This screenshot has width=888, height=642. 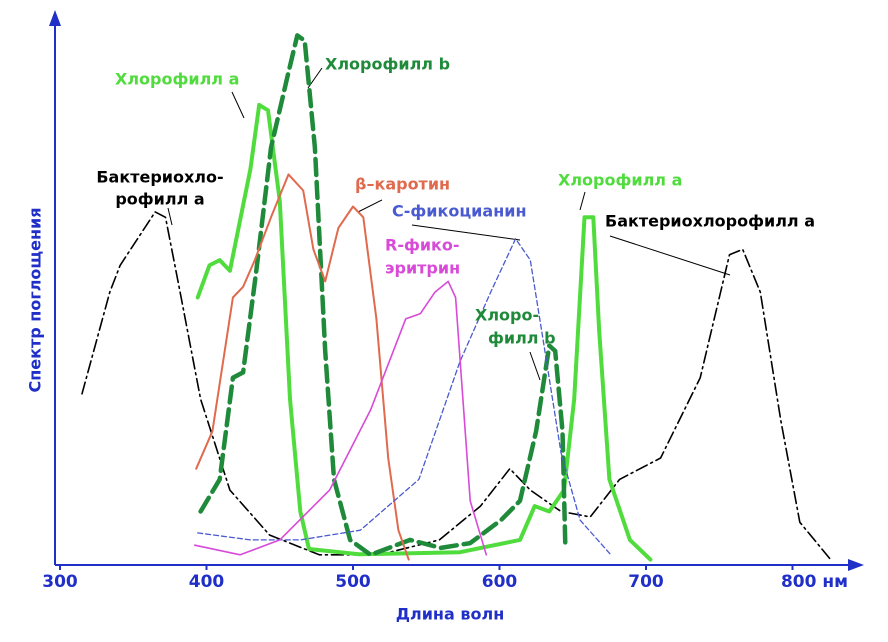 I want to click on x-tick-label: 700, so click(x=646, y=582).